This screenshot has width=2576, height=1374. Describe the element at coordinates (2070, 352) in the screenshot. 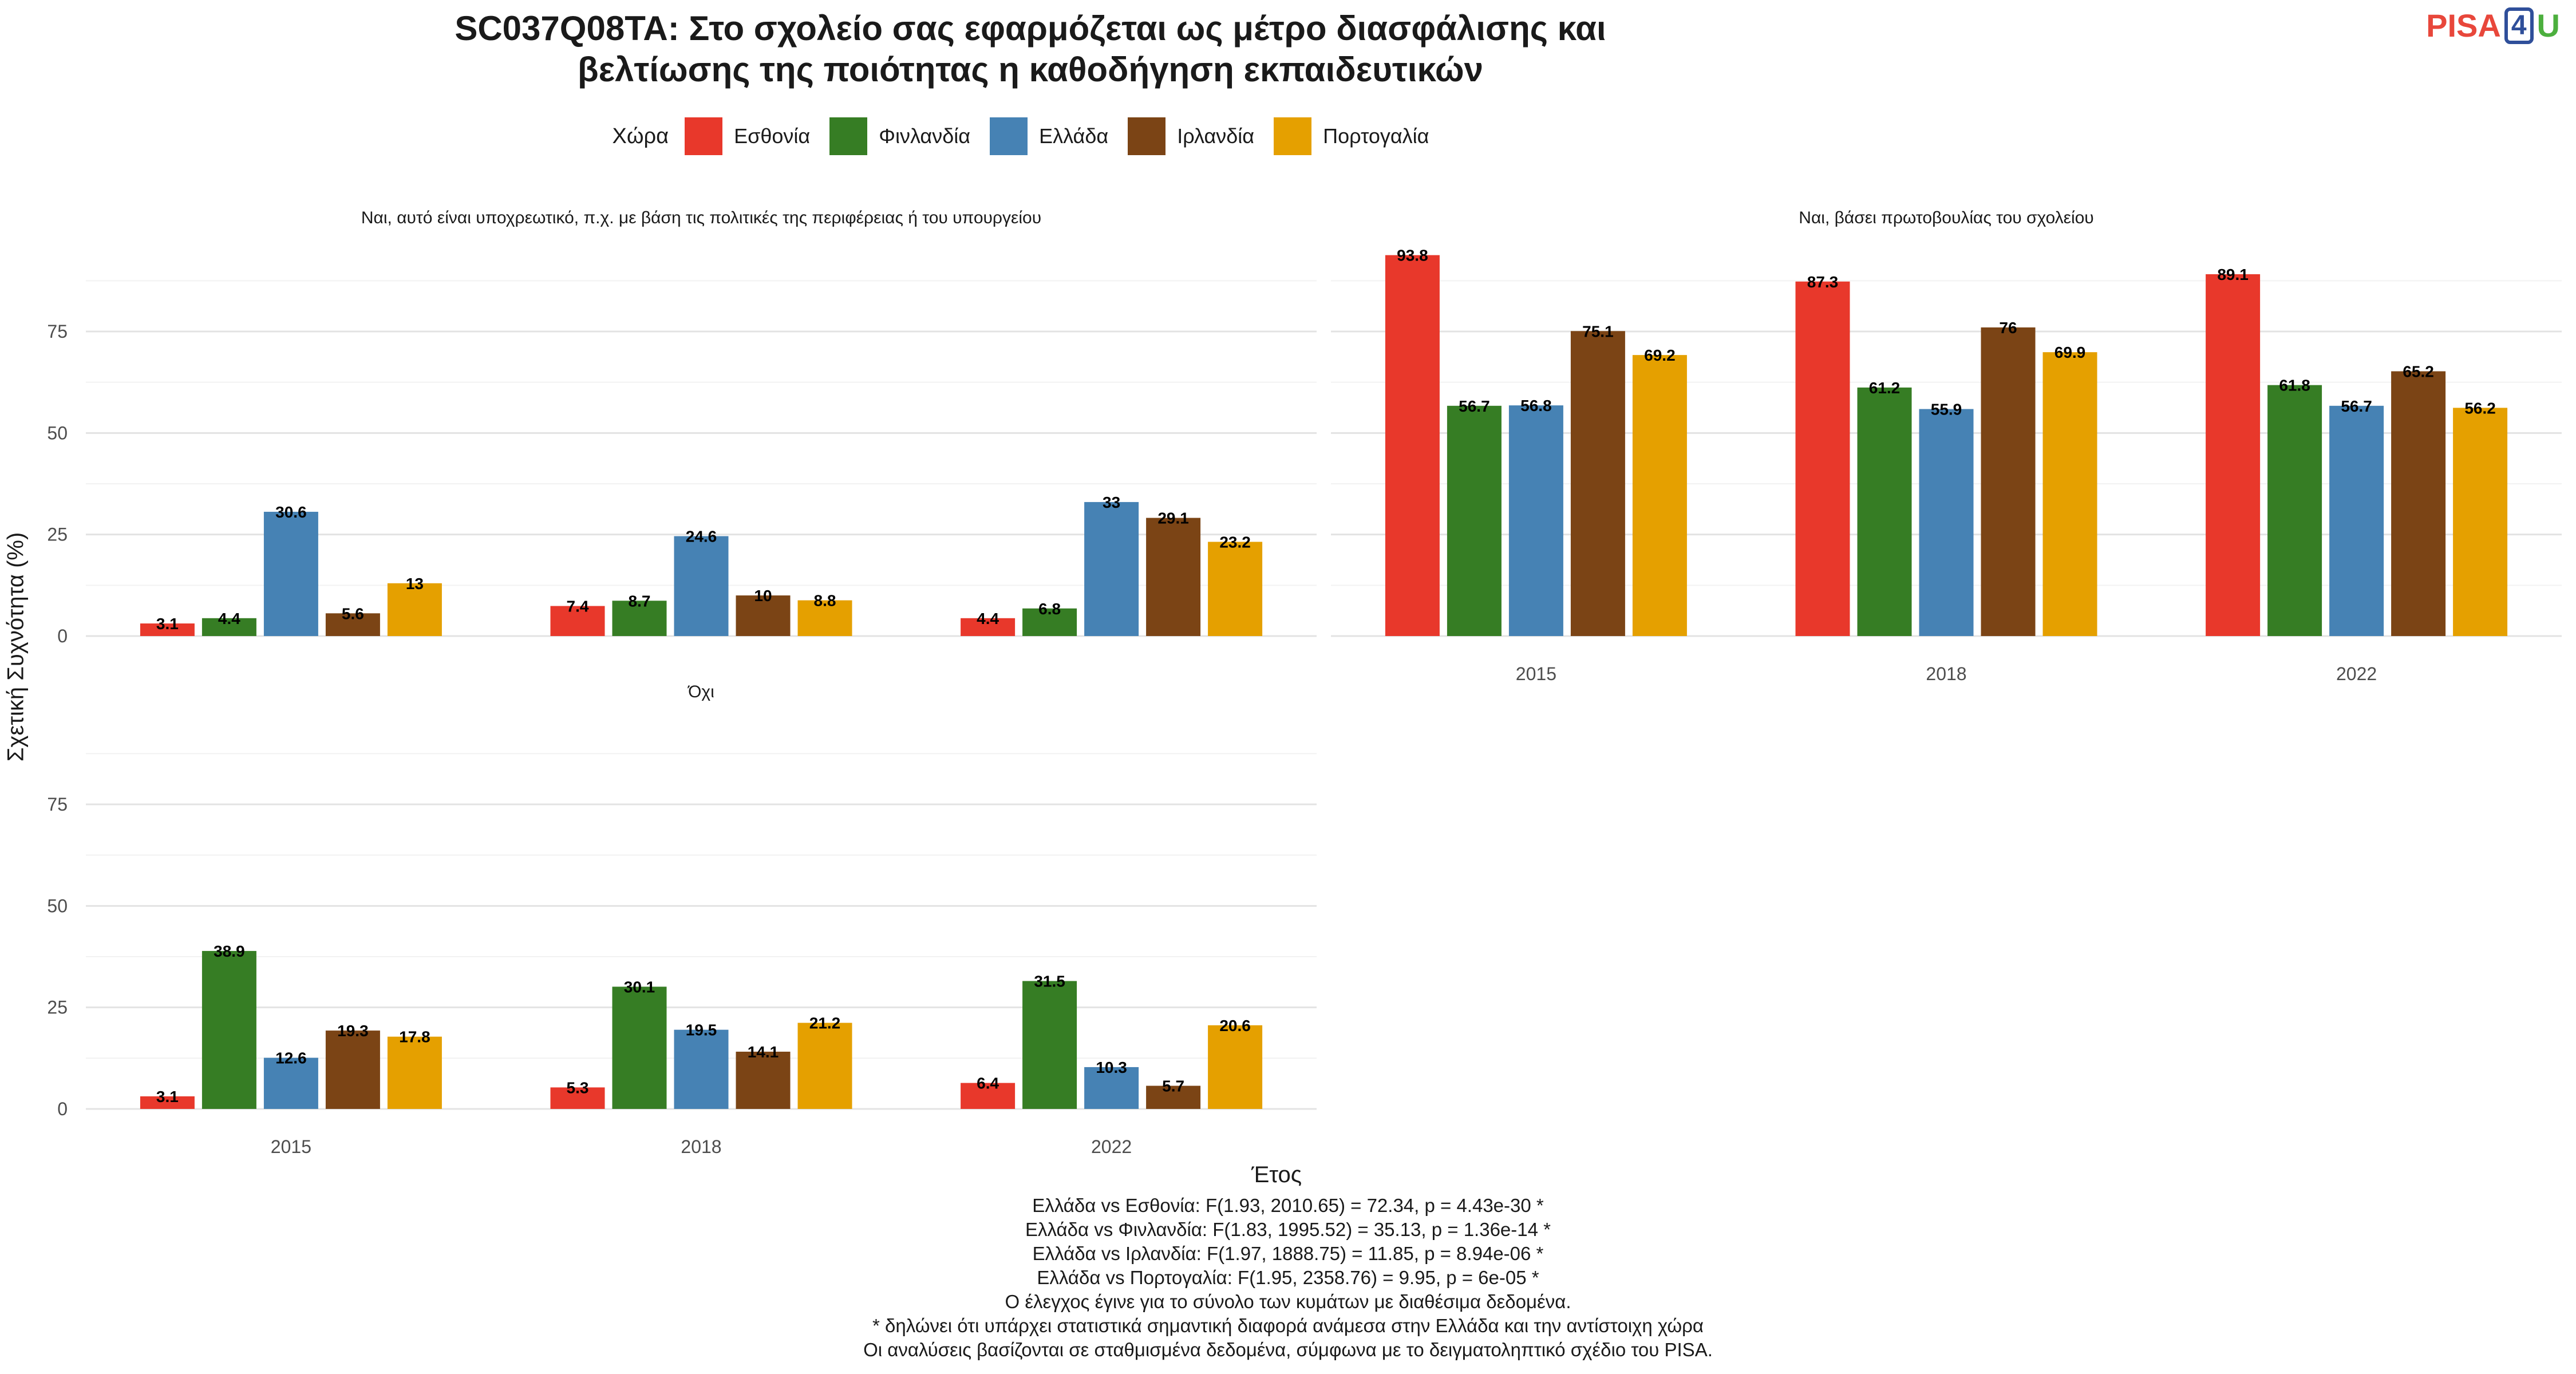

I see `bar-value-label: 69.9` at that location.